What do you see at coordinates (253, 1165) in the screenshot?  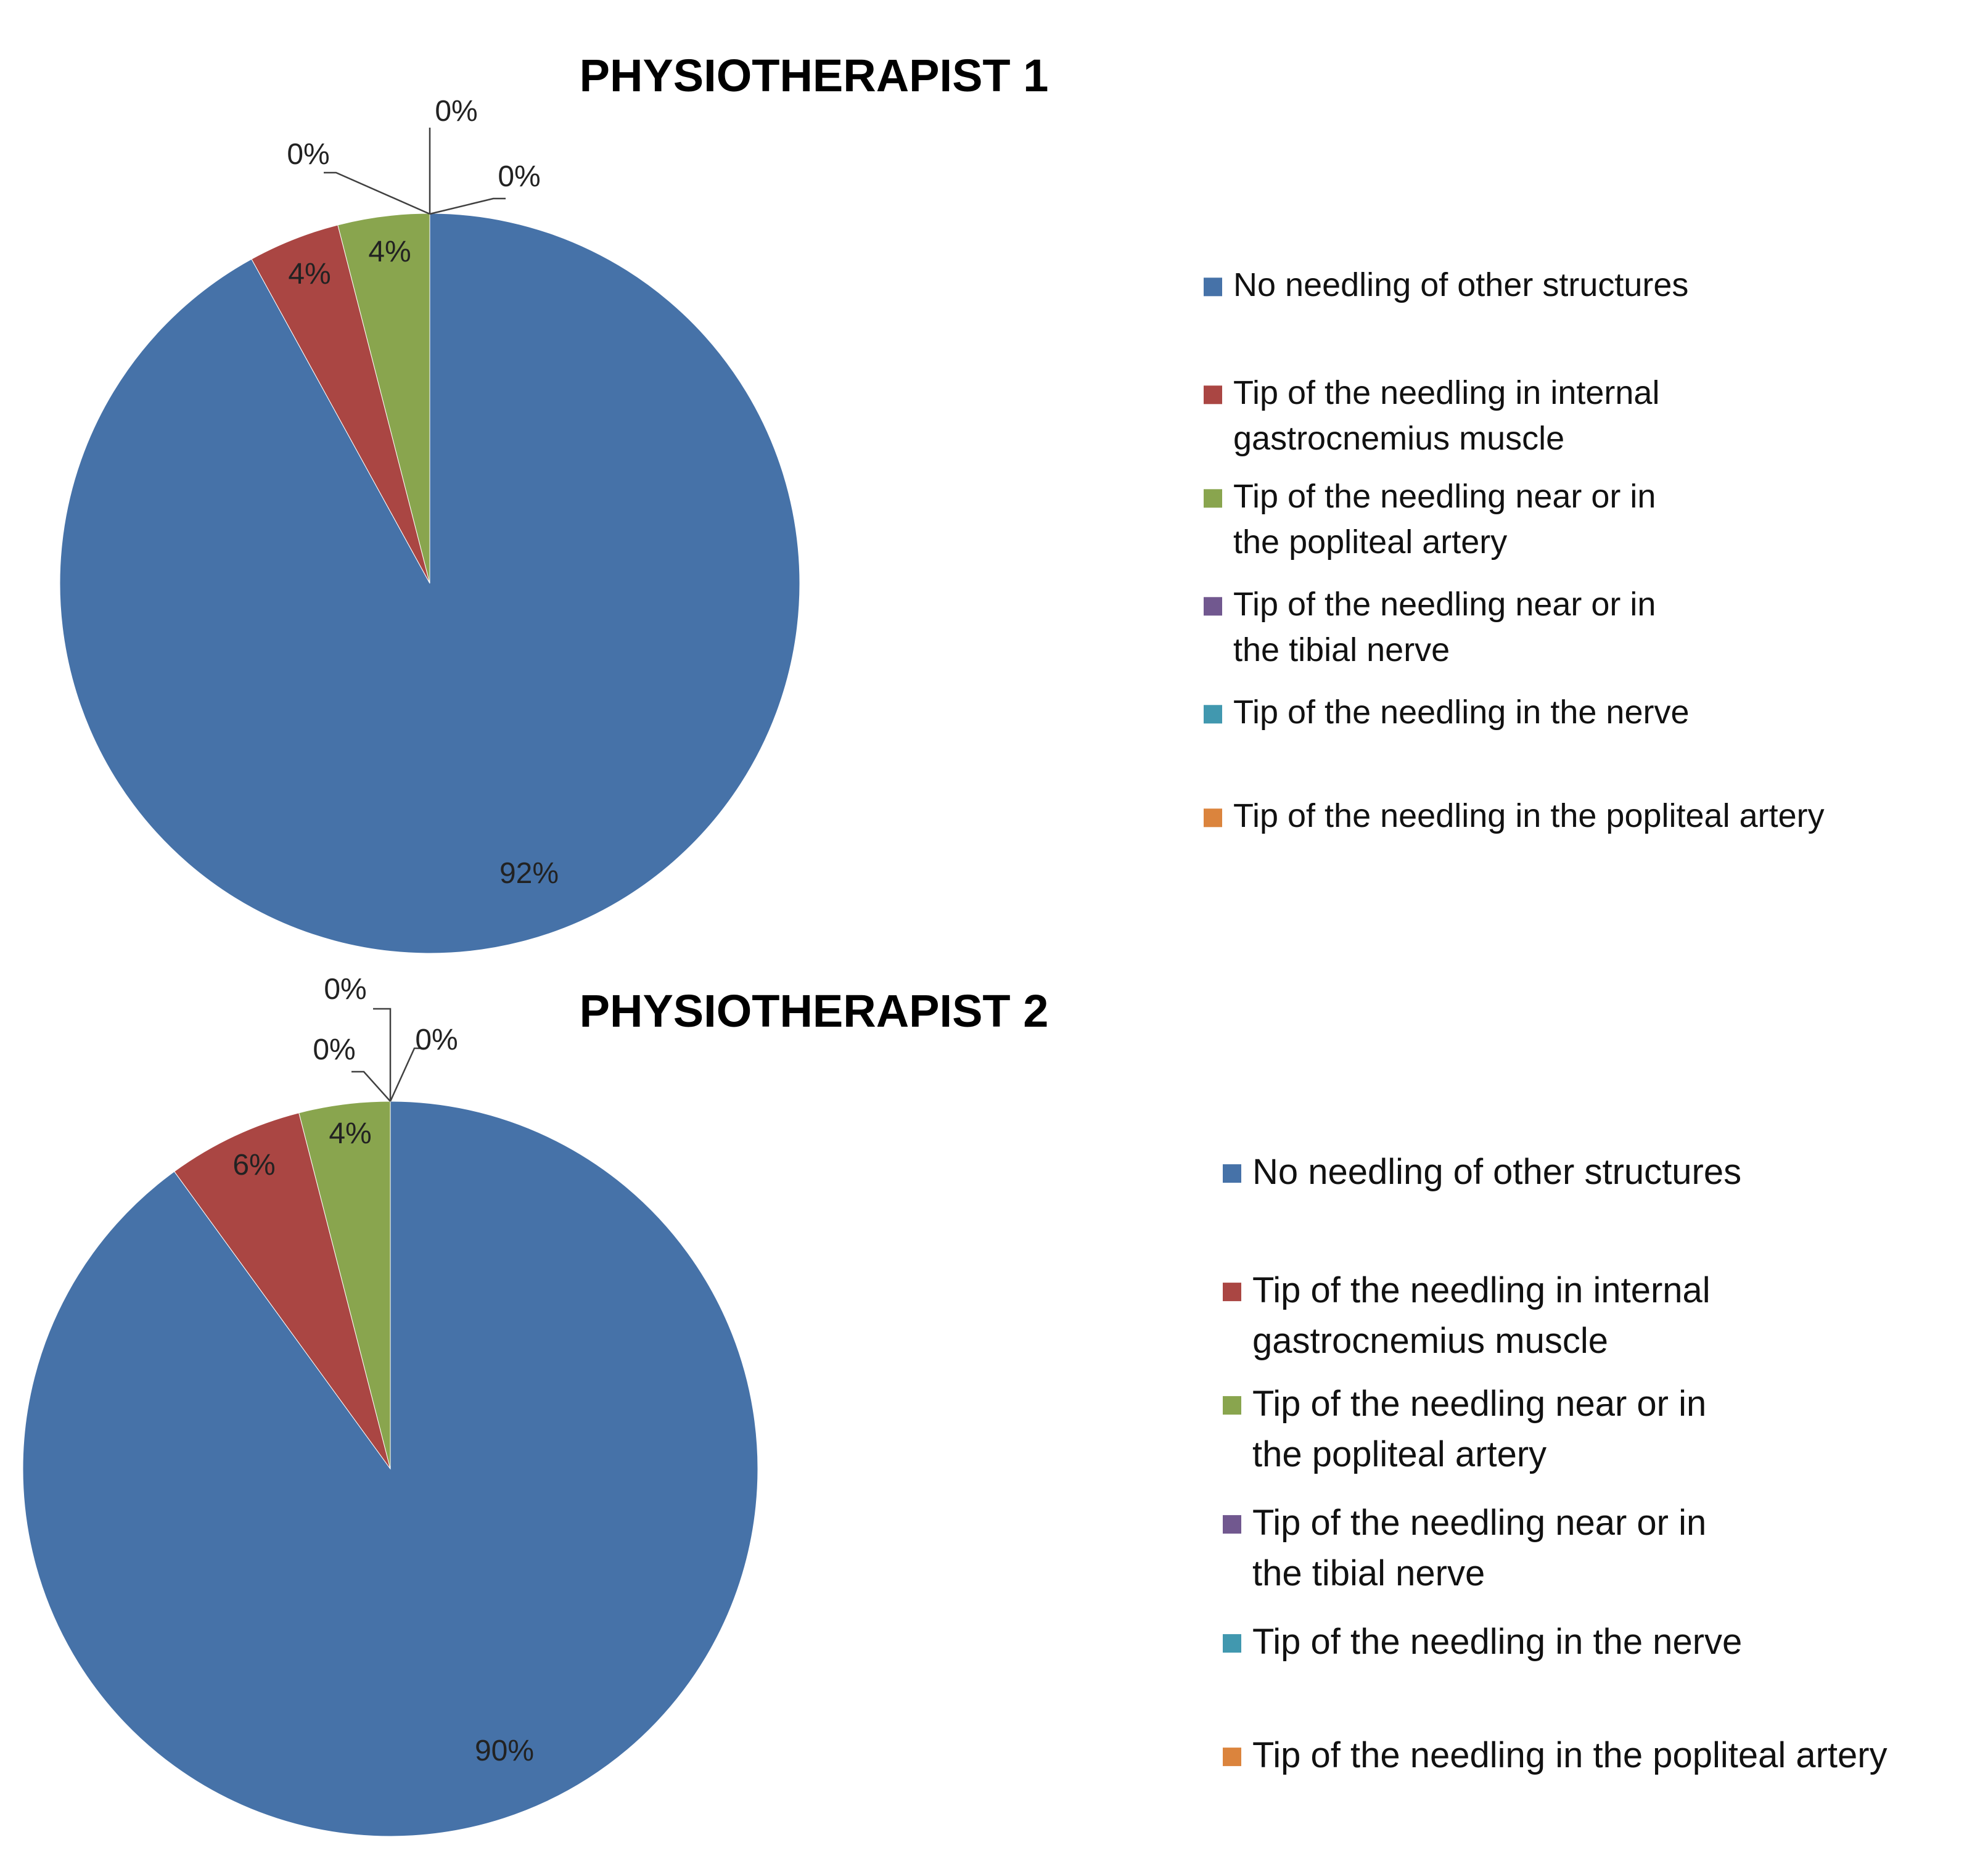 I see `data-label: 6%` at bounding box center [253, 1165].